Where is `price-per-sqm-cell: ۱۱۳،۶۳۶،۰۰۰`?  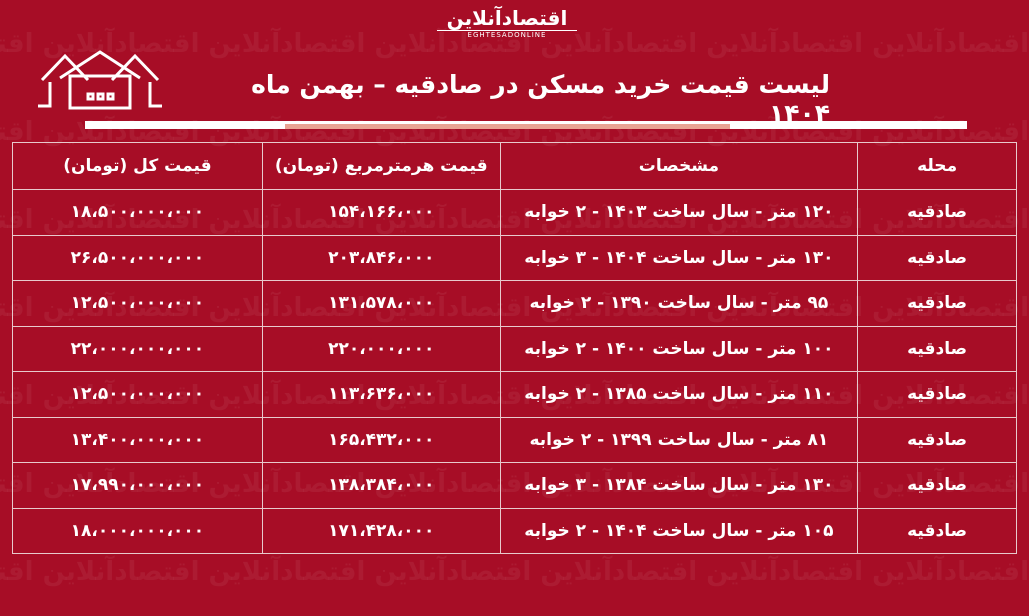 price-per-sqm-cell: ۱۱۳،۶۳۶،۰۰۰ is located at coordinates (381, 394).